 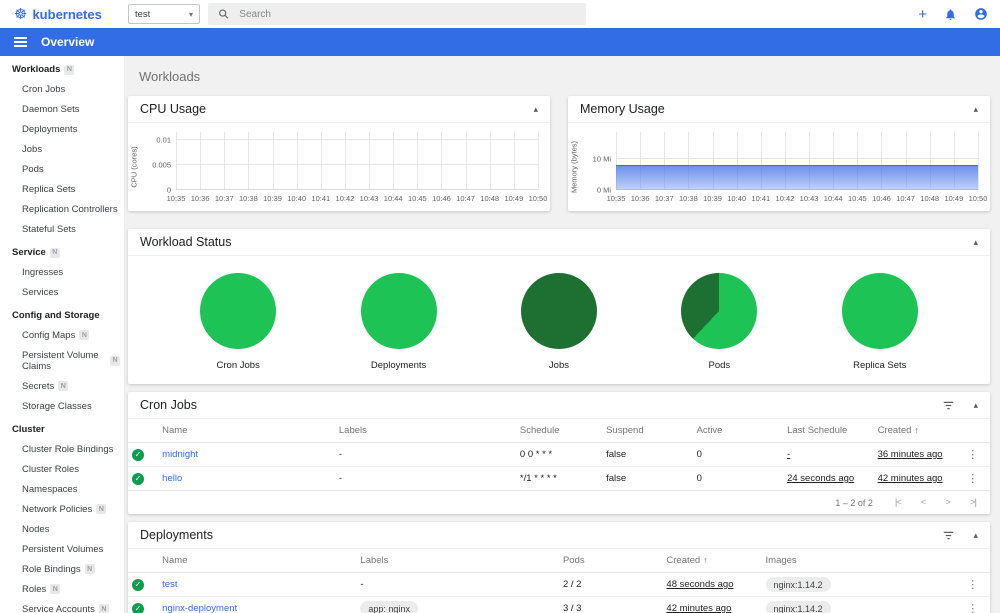 I want to click on created-timestamp-link: 48 seconds ago, so click(x=700, y=584).